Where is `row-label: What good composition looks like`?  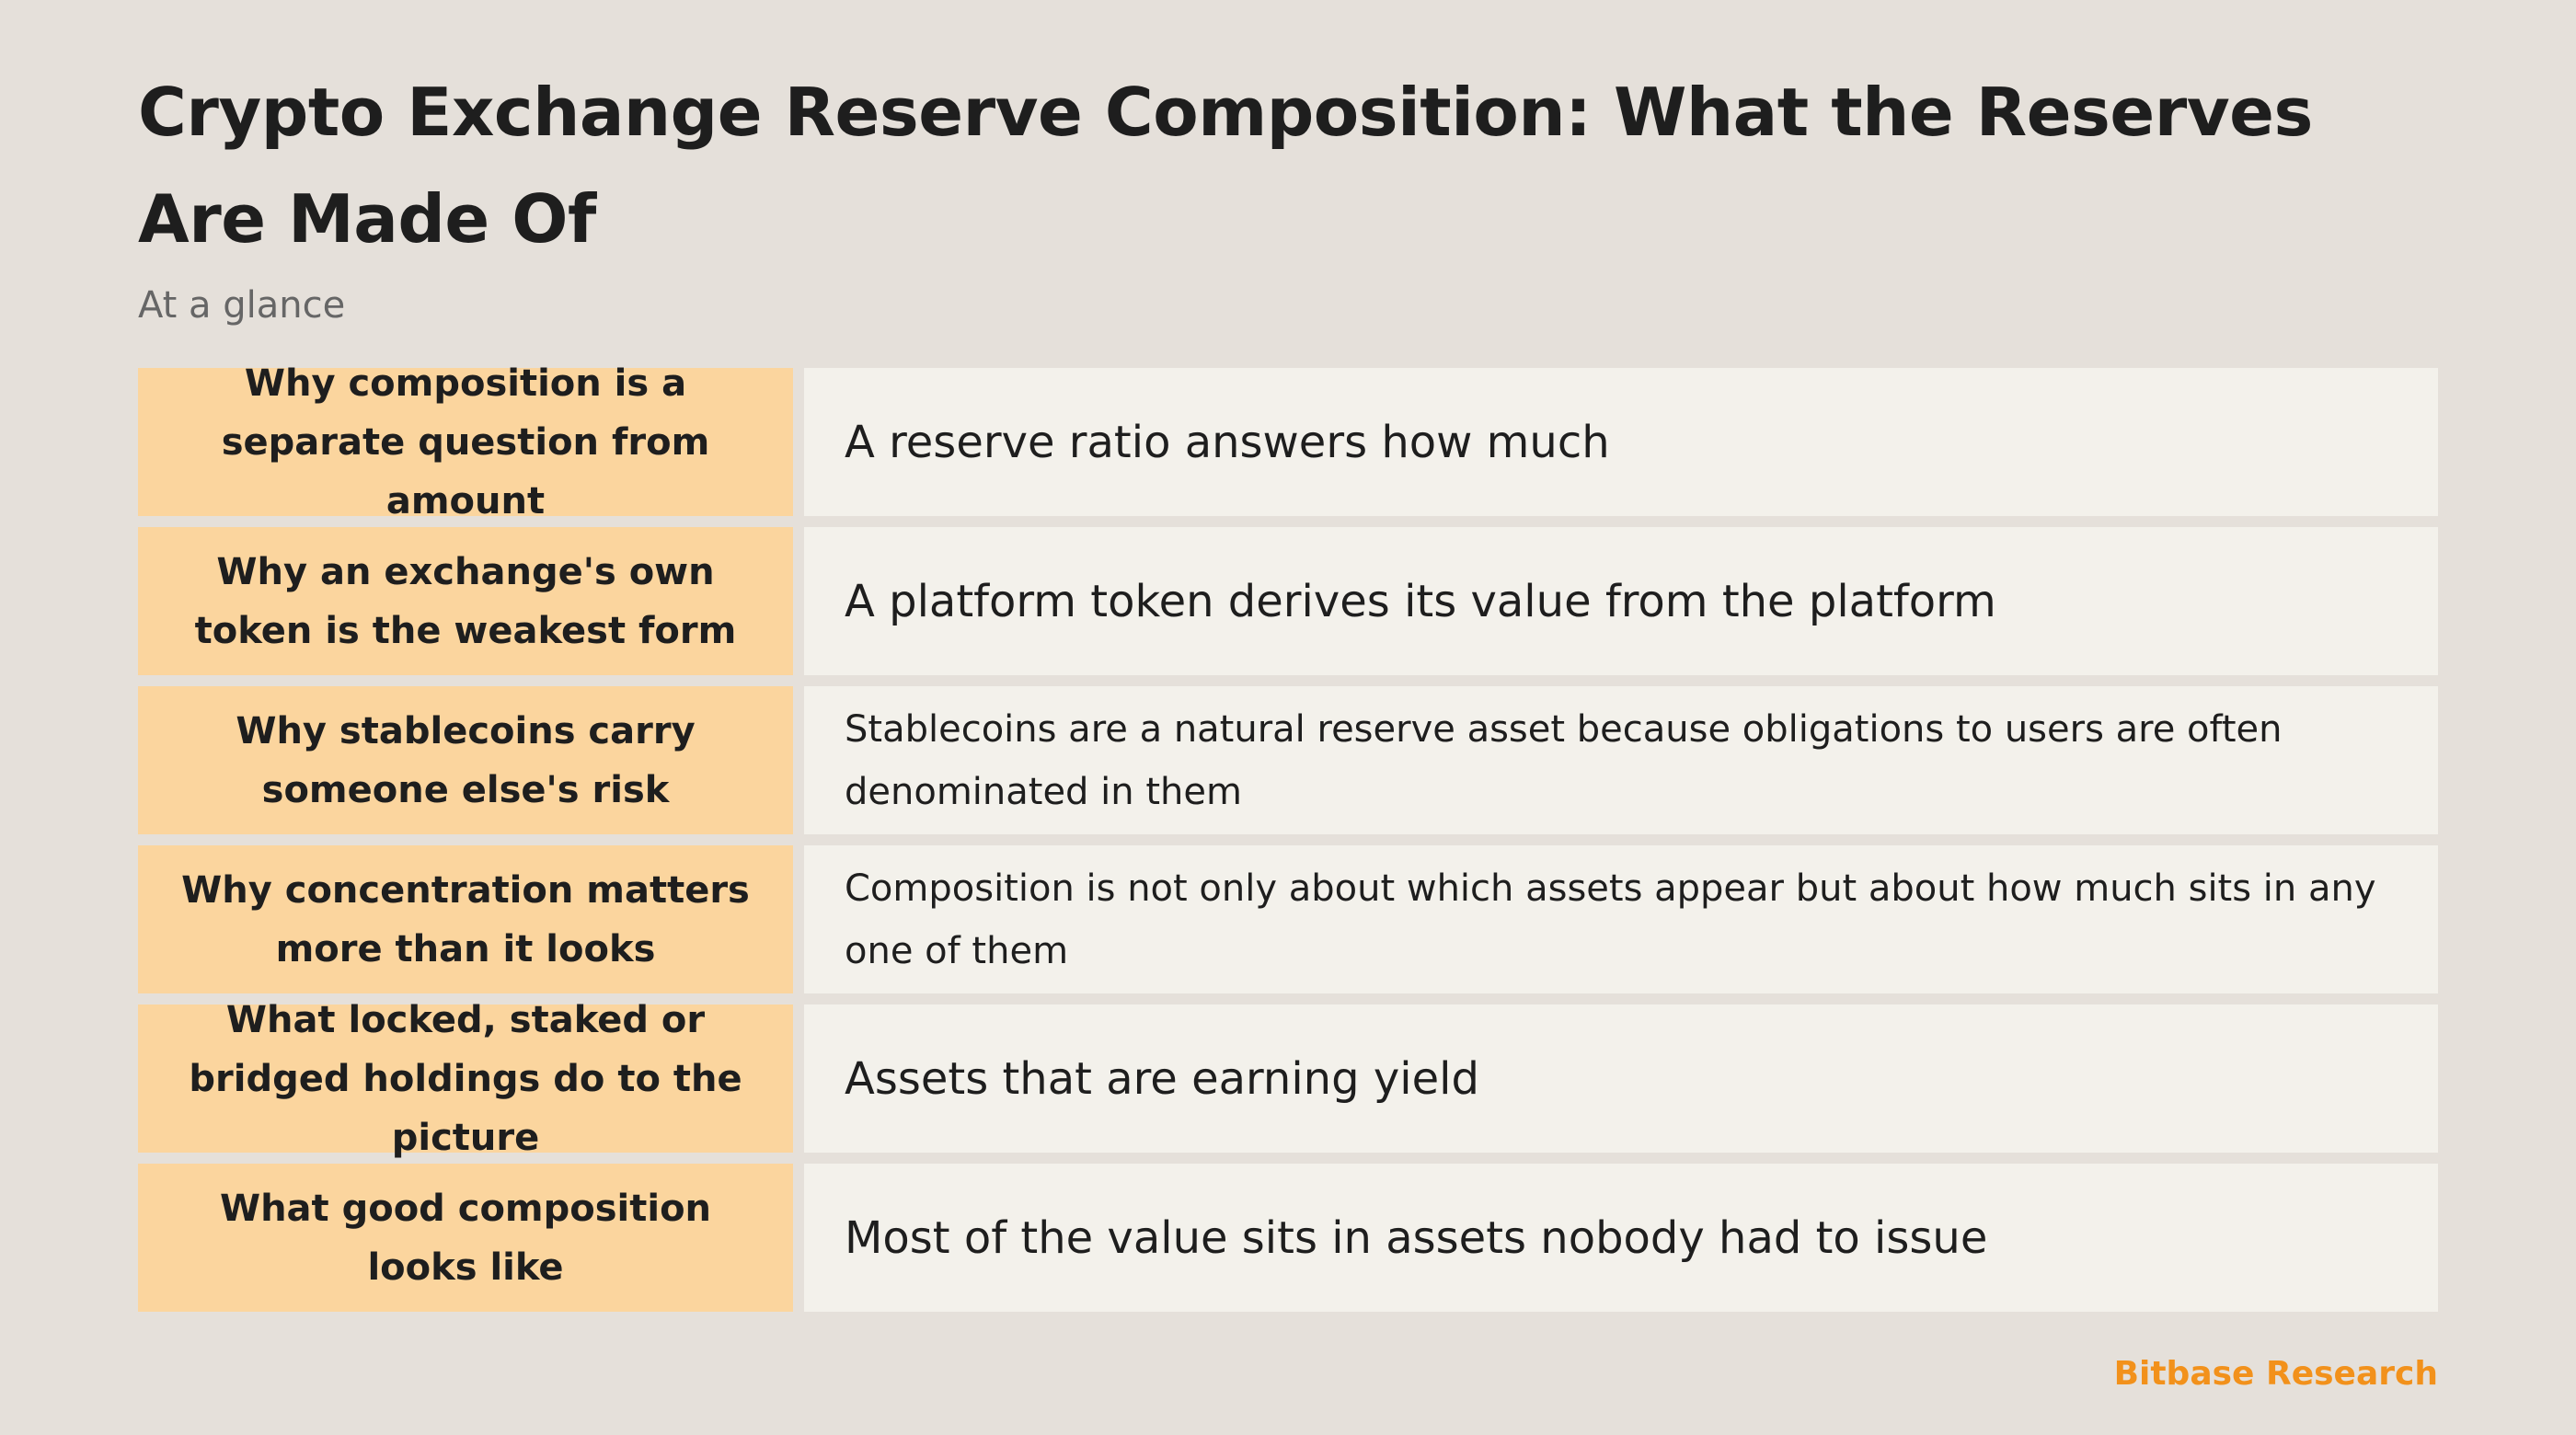
row-label: What good composition looks like is located at coordinates (465, 1238).